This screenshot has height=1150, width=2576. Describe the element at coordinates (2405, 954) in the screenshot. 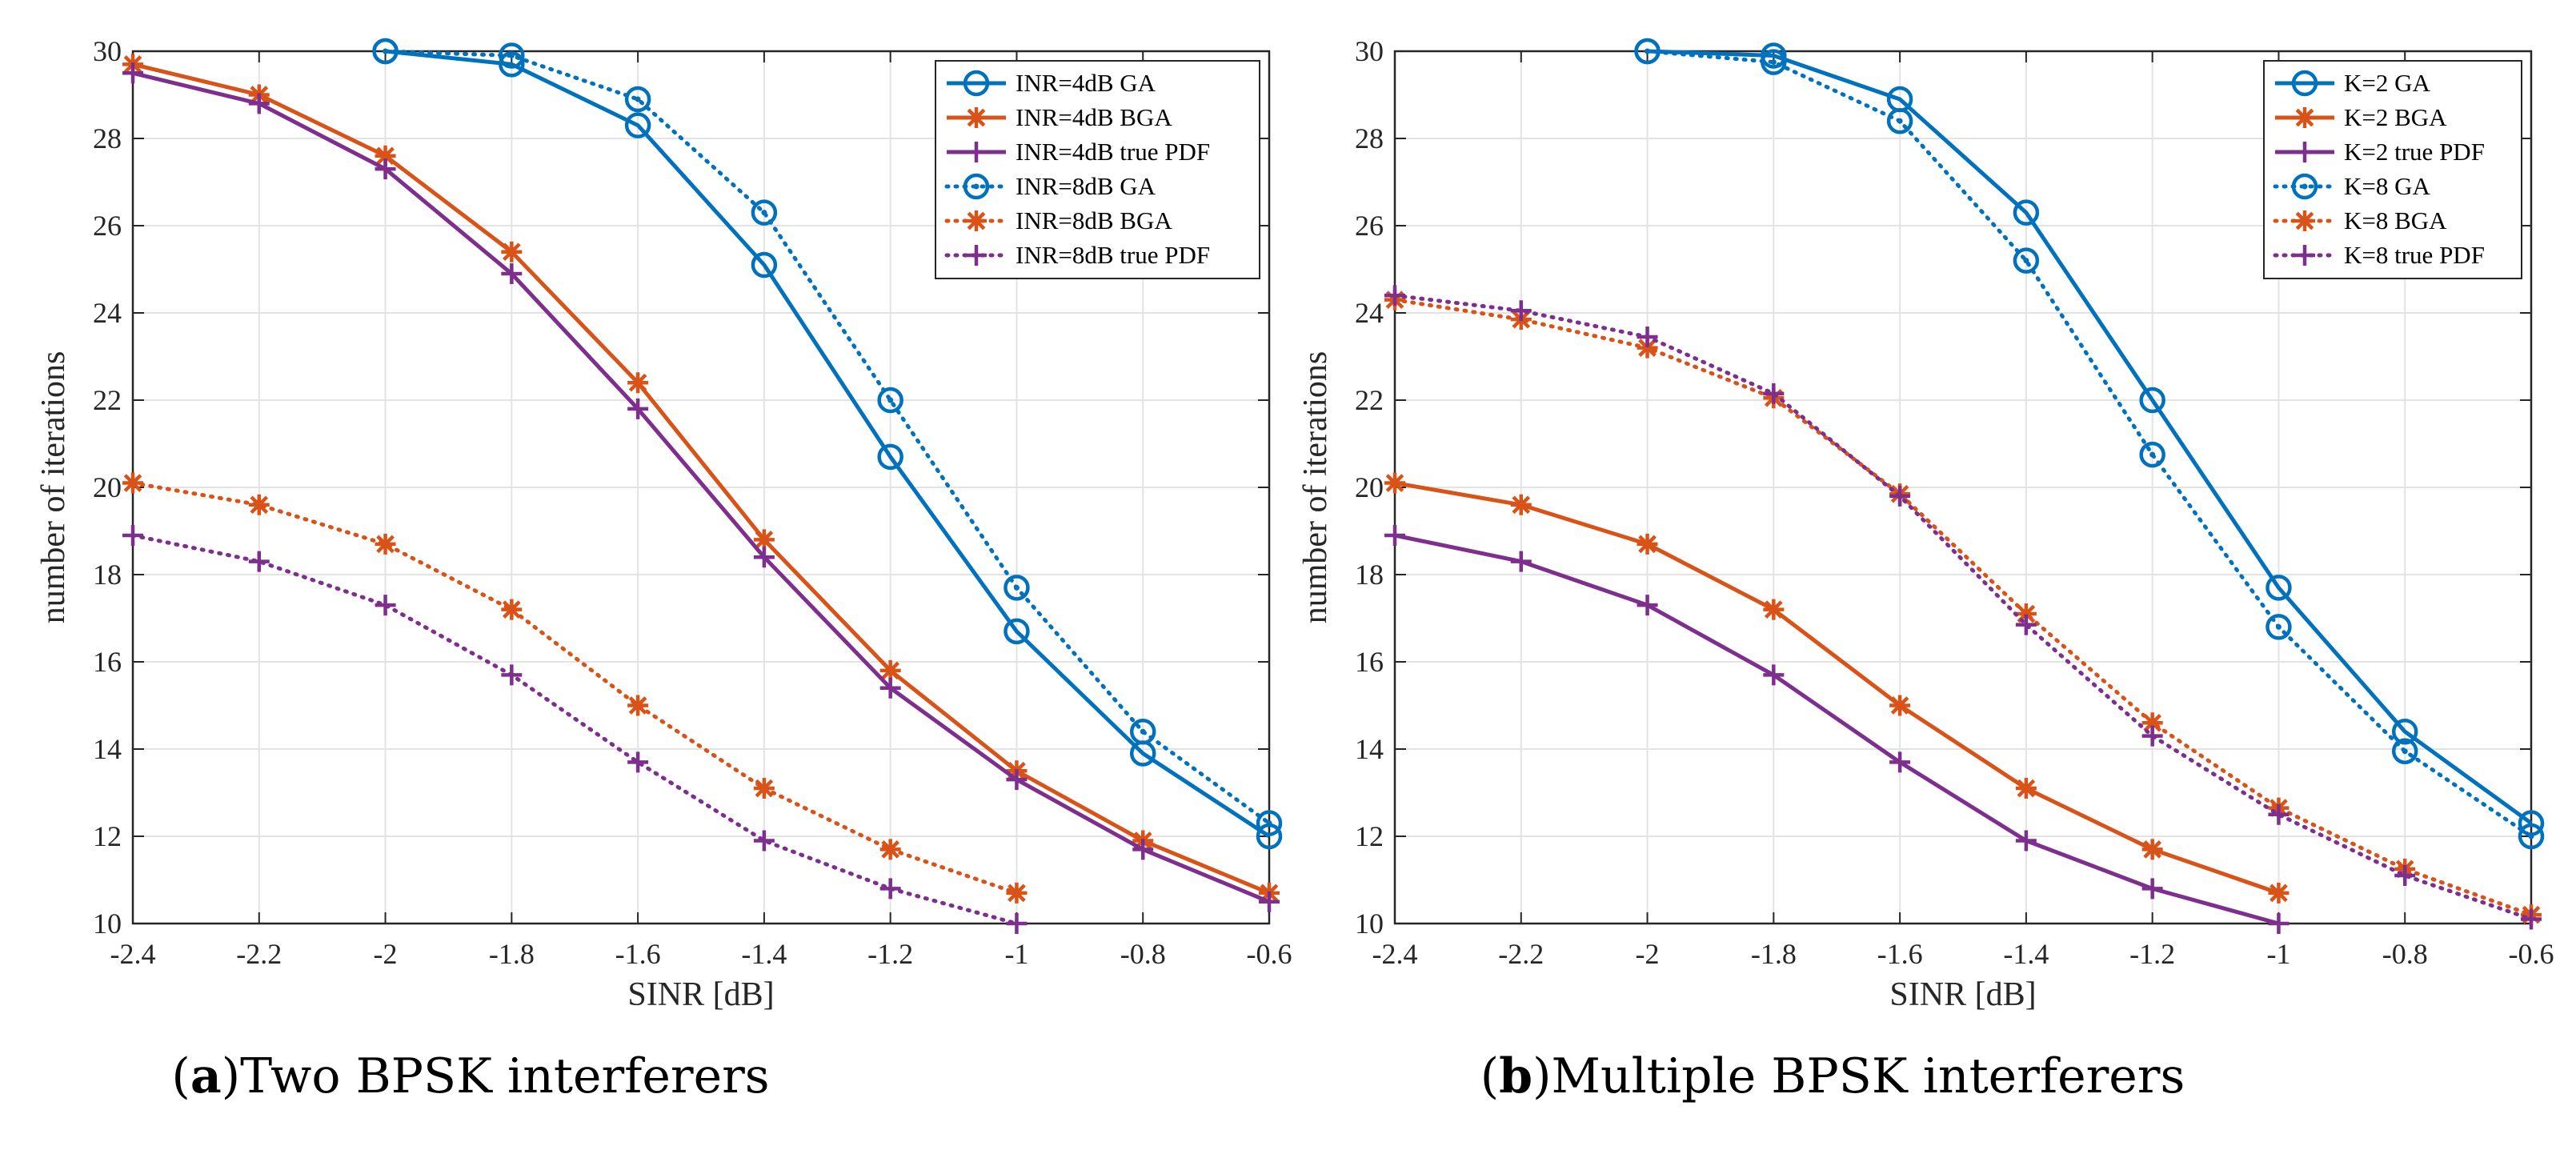

I see `x-tick-label-b-8: -0.8` at that location.